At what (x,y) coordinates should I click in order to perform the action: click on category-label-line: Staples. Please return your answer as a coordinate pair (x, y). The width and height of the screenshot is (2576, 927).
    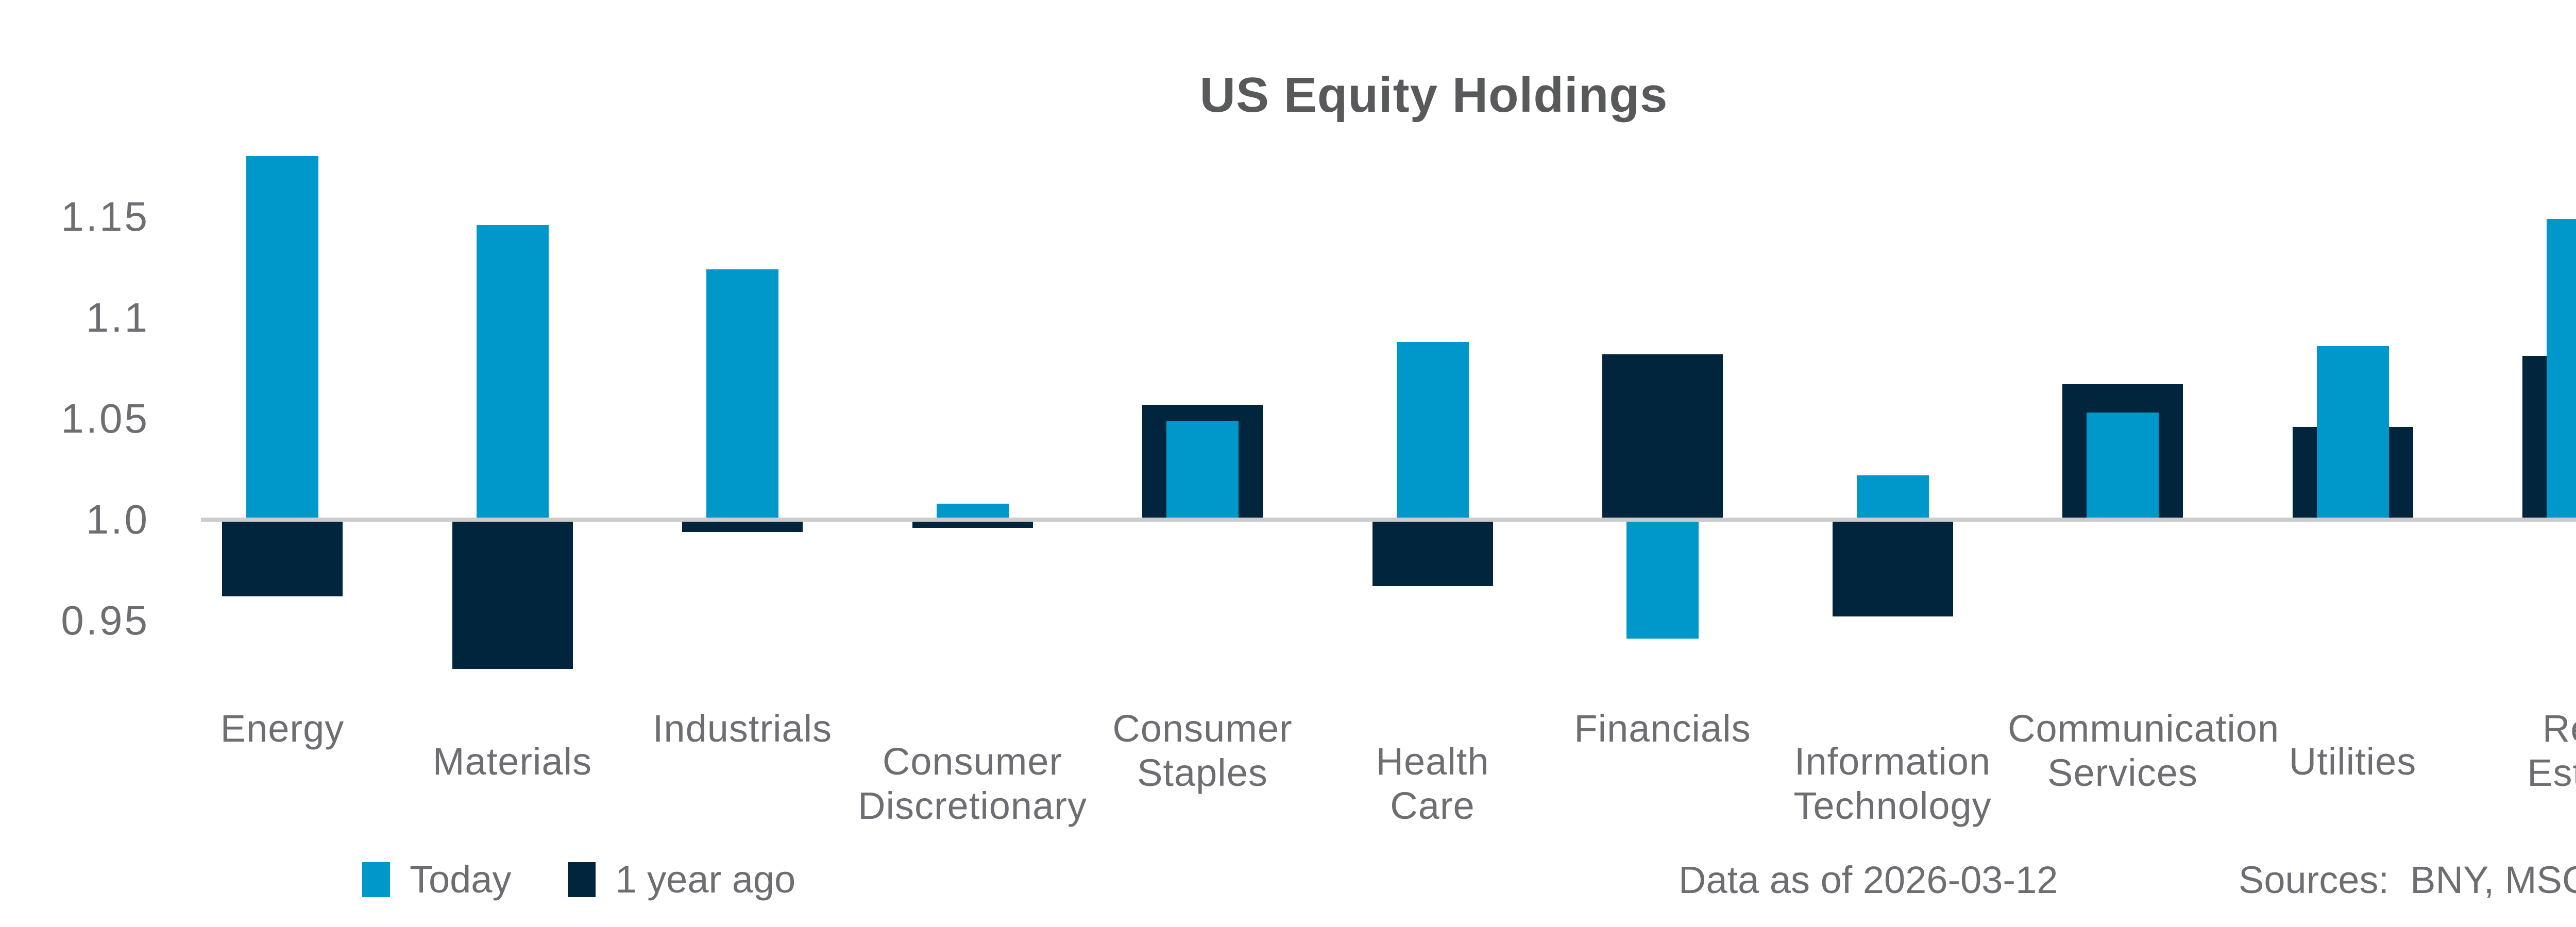
    Looking at the image, I should click on (1202, 772).